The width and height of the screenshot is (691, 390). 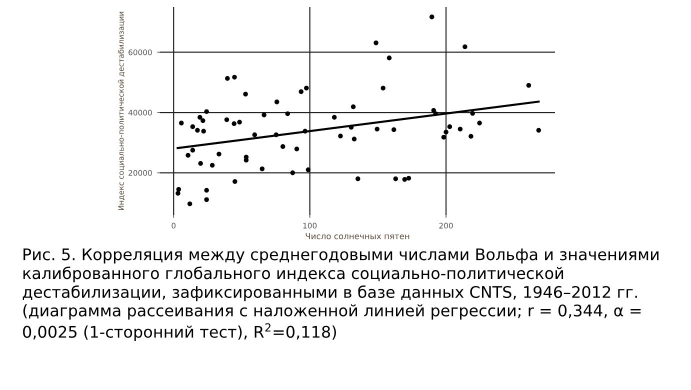 I want to click on x-axis-title: Число солнечных пятен, so click(x=358, y=236).